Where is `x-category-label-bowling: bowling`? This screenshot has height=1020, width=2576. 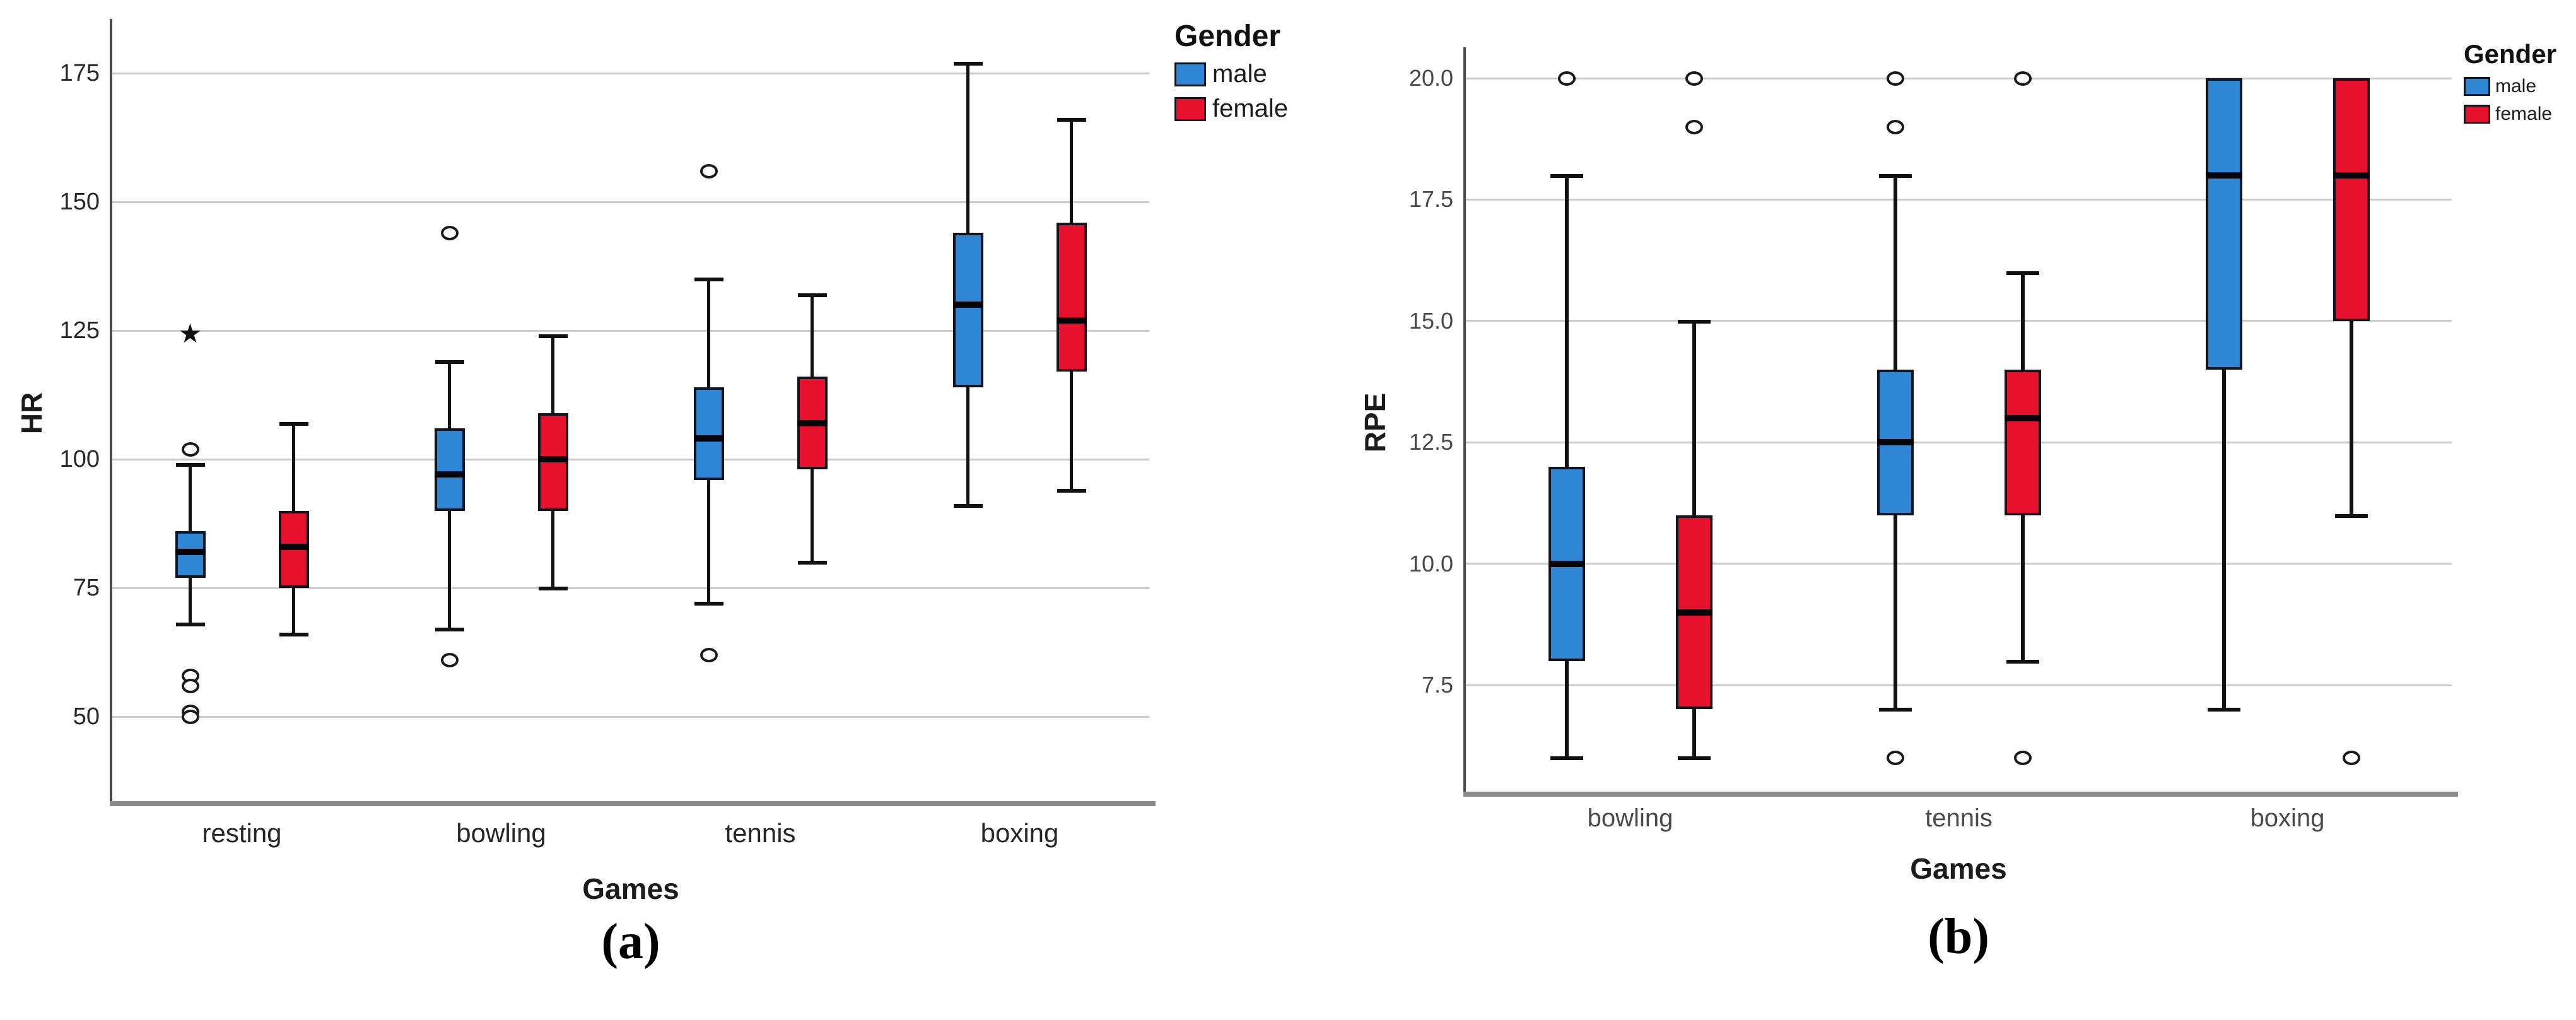 x-category-label-bowling: bowling is located at coordinates (1630, 818).